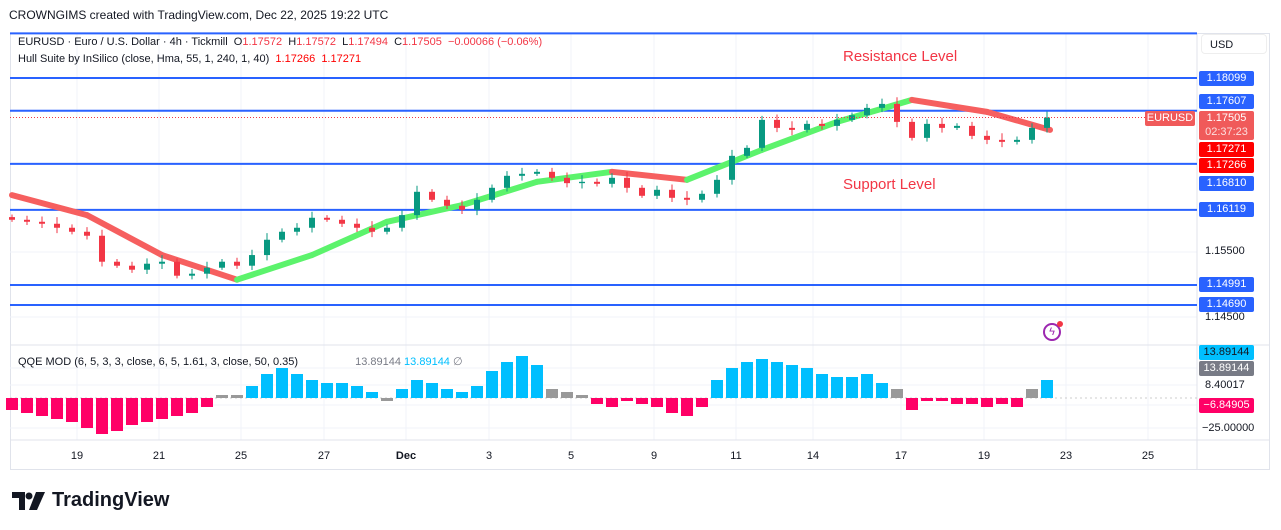 This screenshot has width=1281, height=530. I want to click on last-price-badge: 1.17505 02:37:23, so click(1226, 125).